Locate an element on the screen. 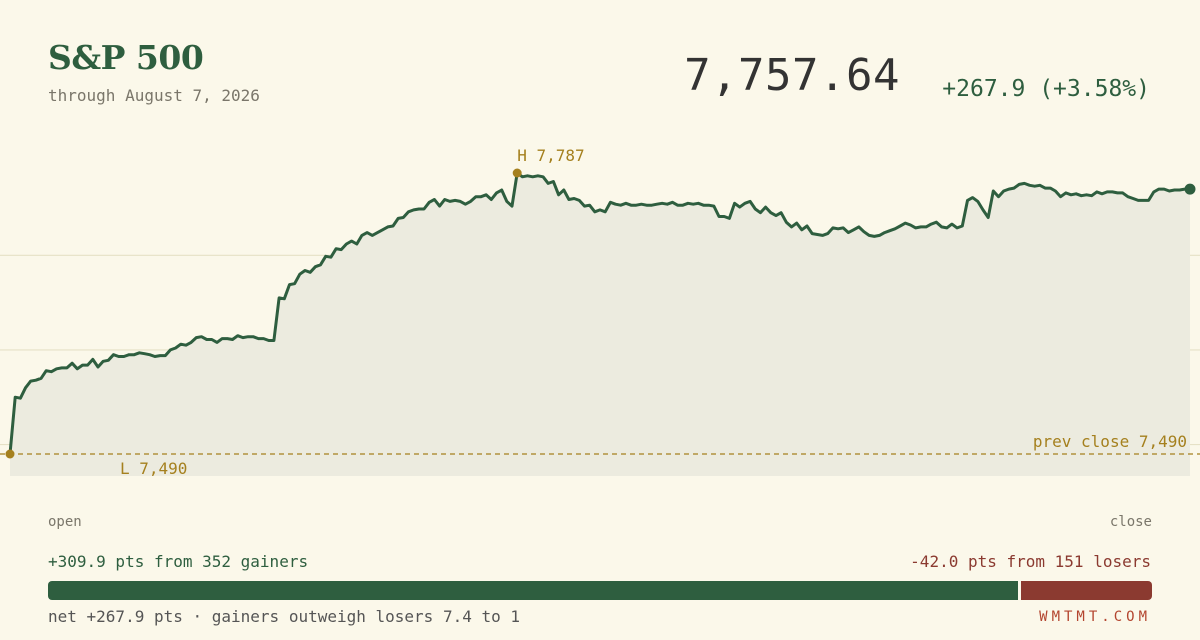 The image size is (1200, 640). gainers-summary: +309.9 pts from 352 gainers is located at coordinates (178, 561).